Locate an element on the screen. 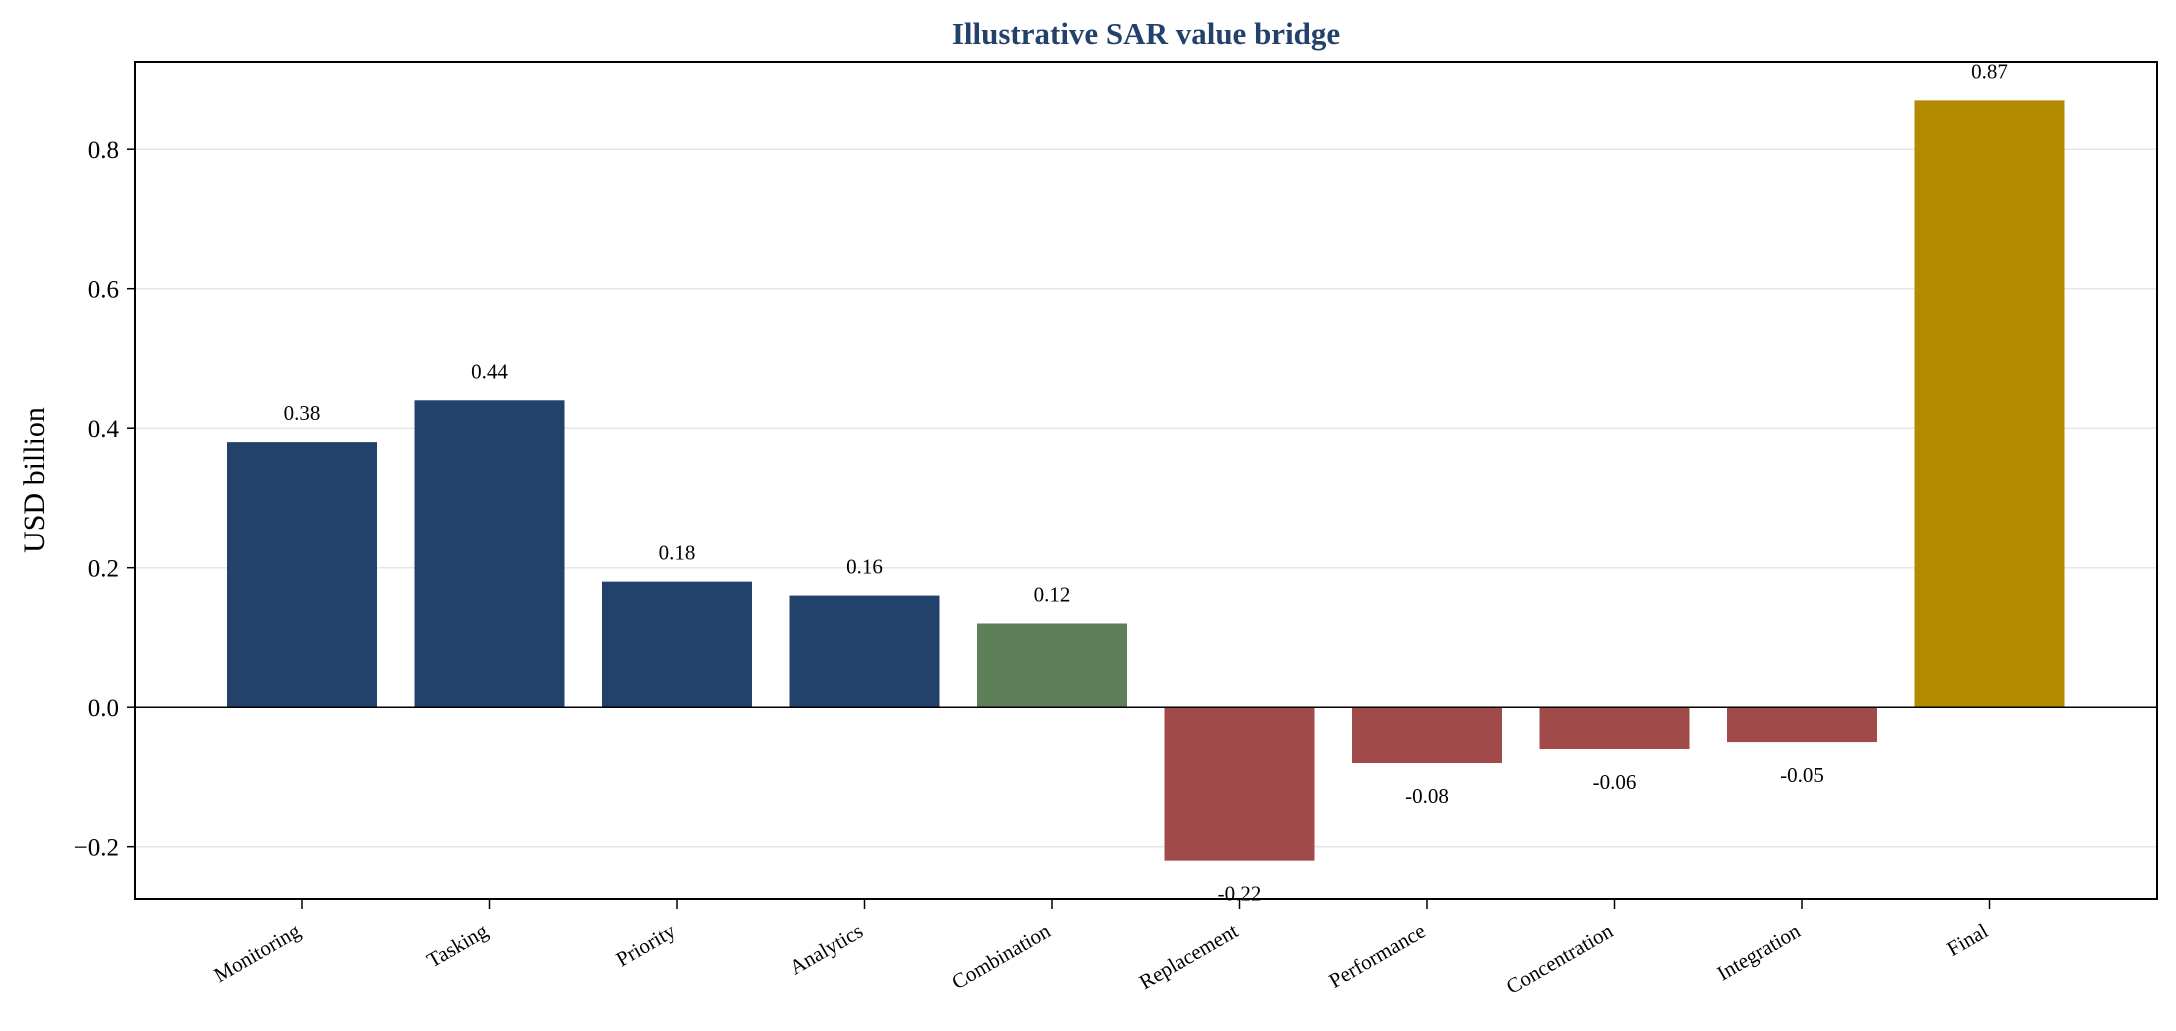 This screenshot has height=1031, width=2176. data-label: 0.38 is located at coordinates (302, 413).